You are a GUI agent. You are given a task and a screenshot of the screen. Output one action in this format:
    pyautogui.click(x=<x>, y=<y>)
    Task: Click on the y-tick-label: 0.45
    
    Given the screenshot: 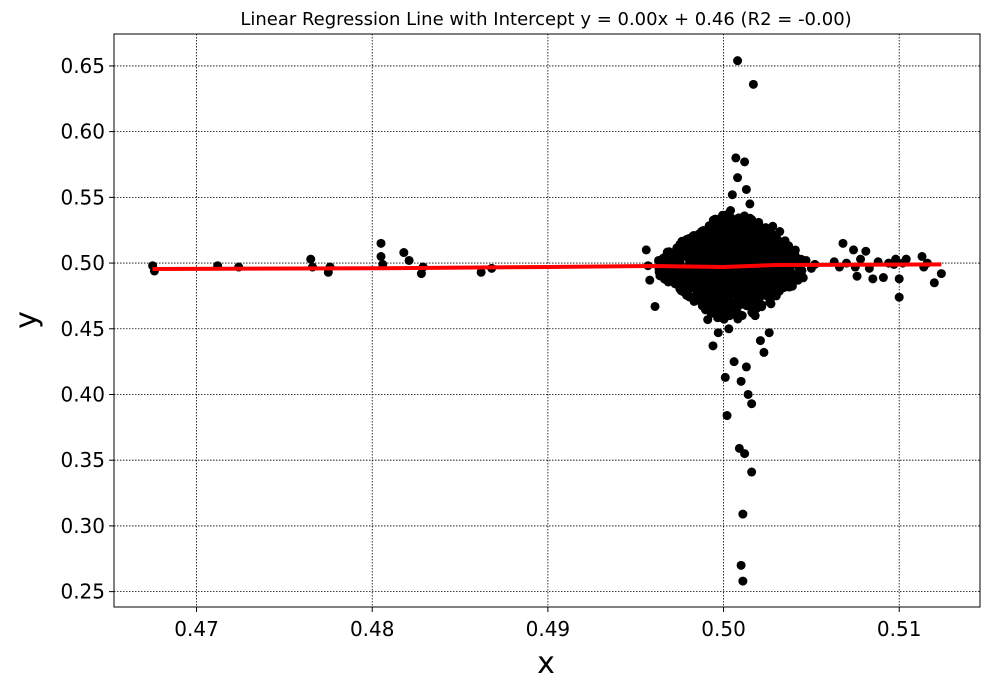 What is the action you would take?
    pyautogui.click(x=82, y=329)
    